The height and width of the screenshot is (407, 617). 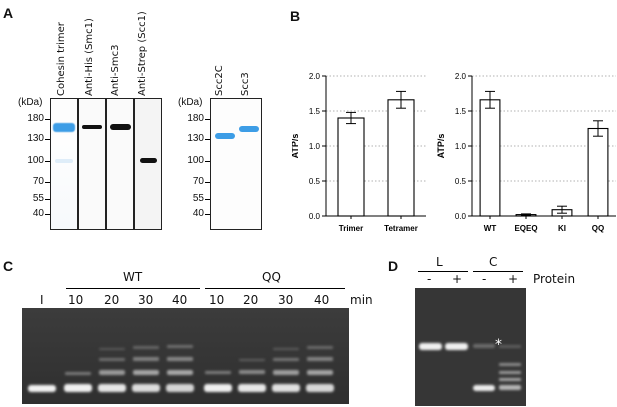 What do you see at coordinates (78, 388) in the screenshot?
I see `band-wt10-main` at bounding box center [78, 388].